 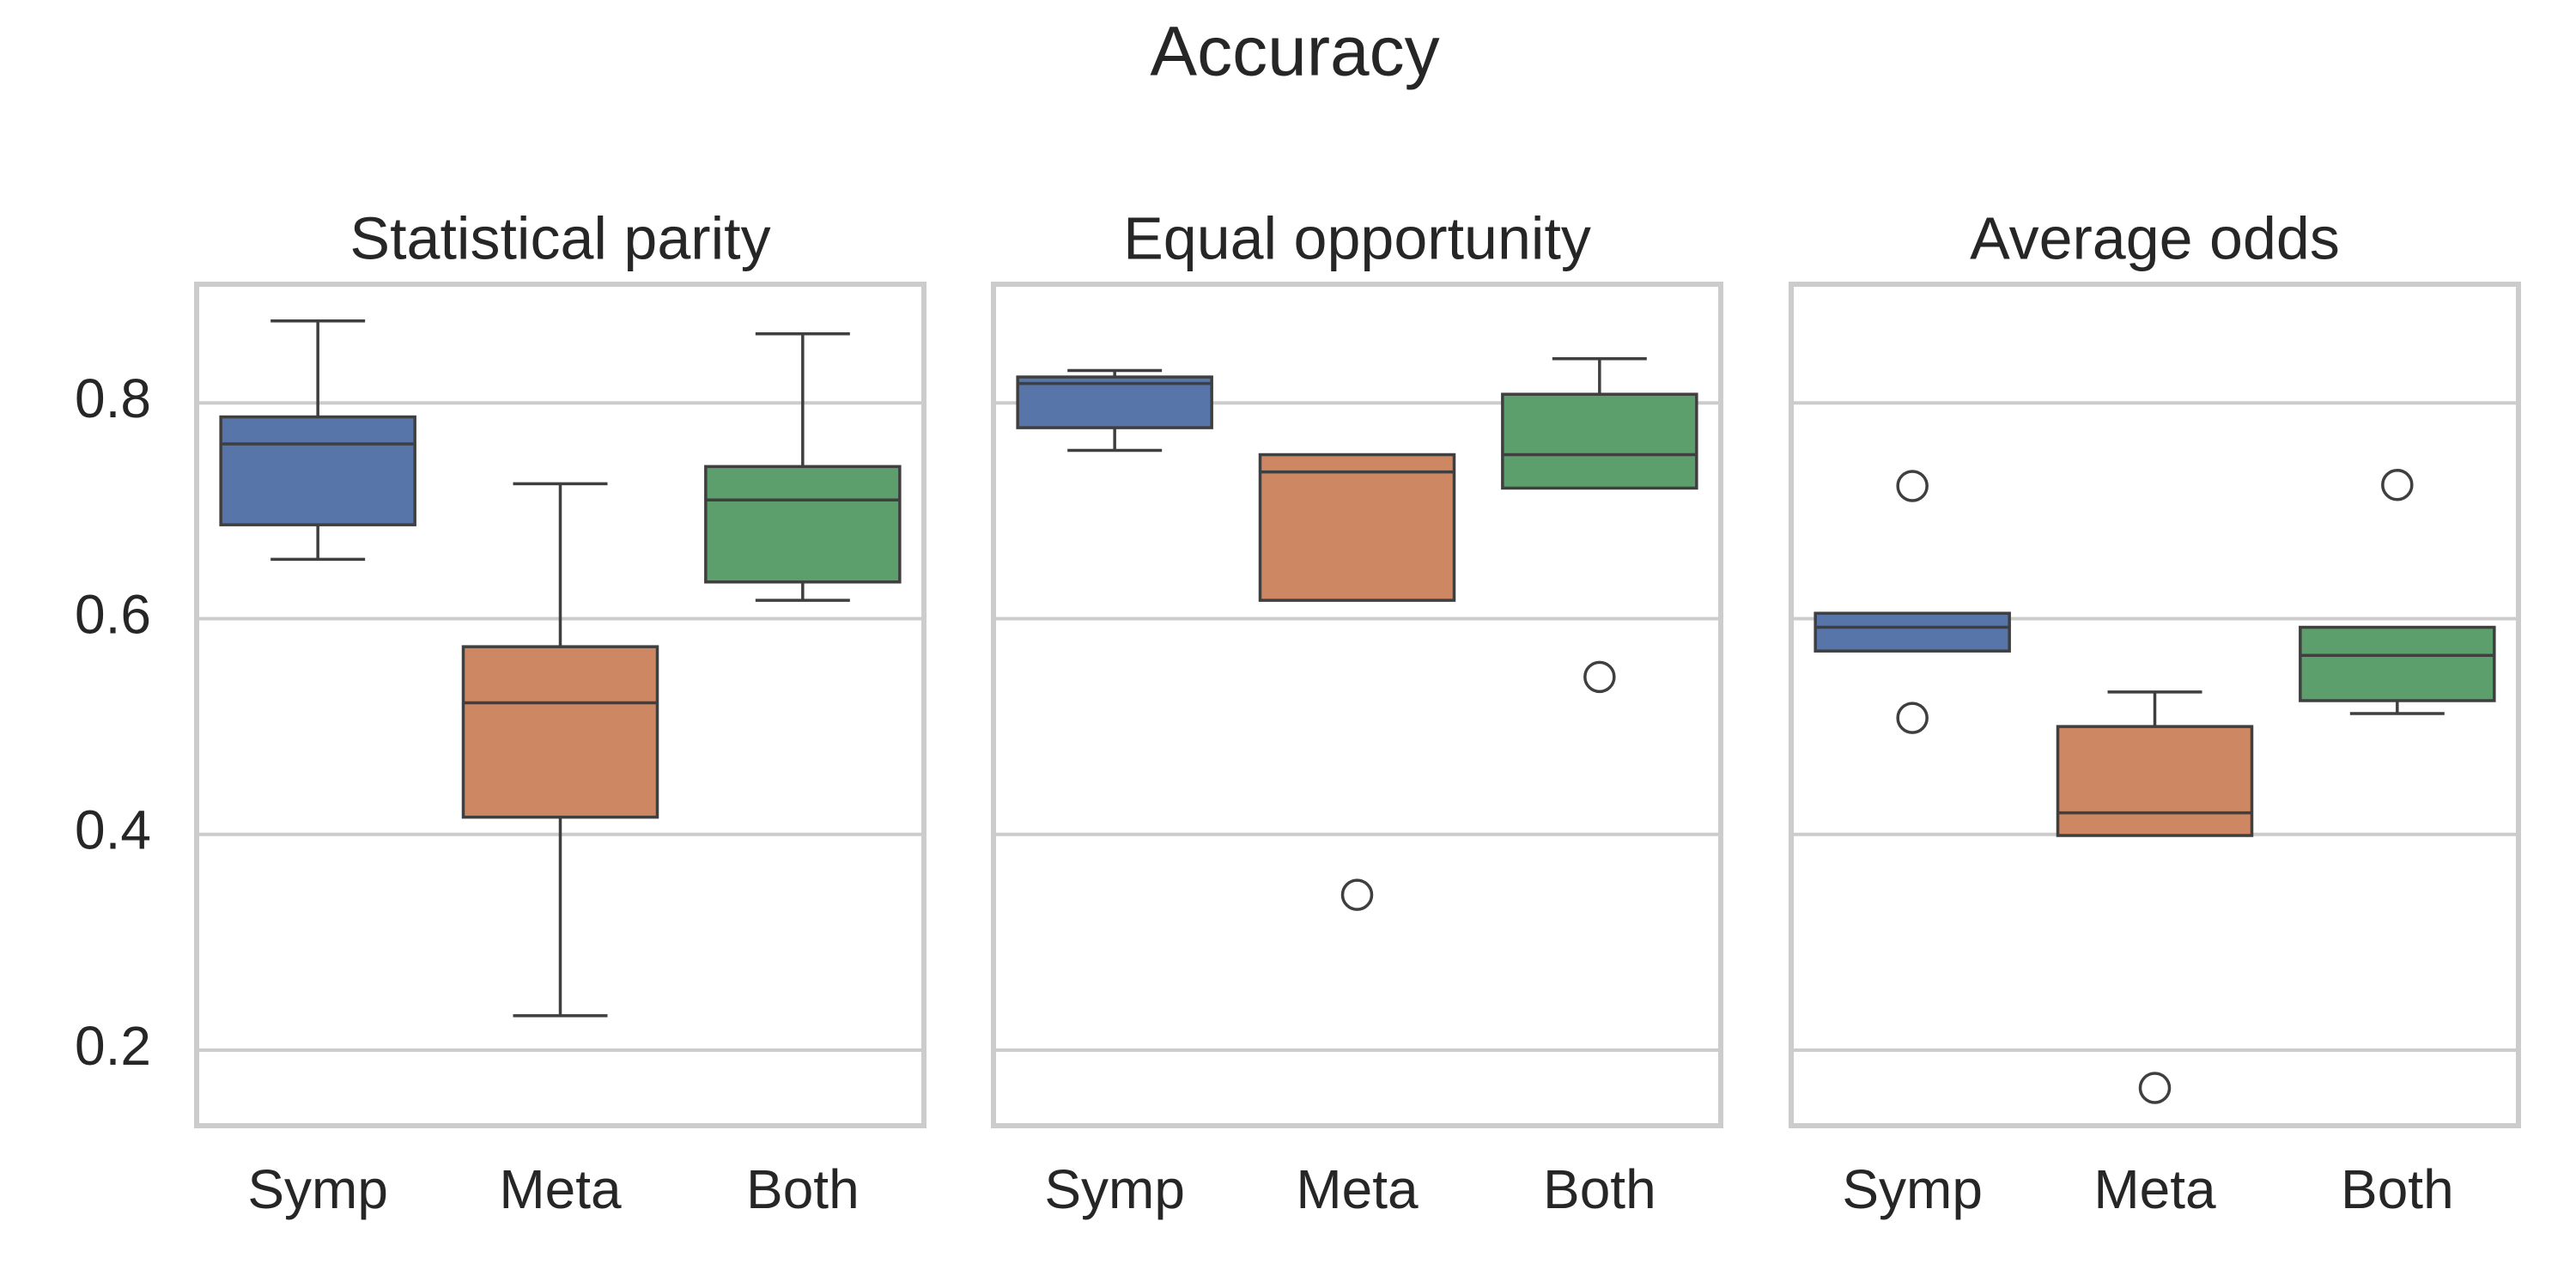 What do you see at coordinates (559, 238) in the screenshot?
I see `panel-title: Statistical parity` at bounding box center [559, 238].